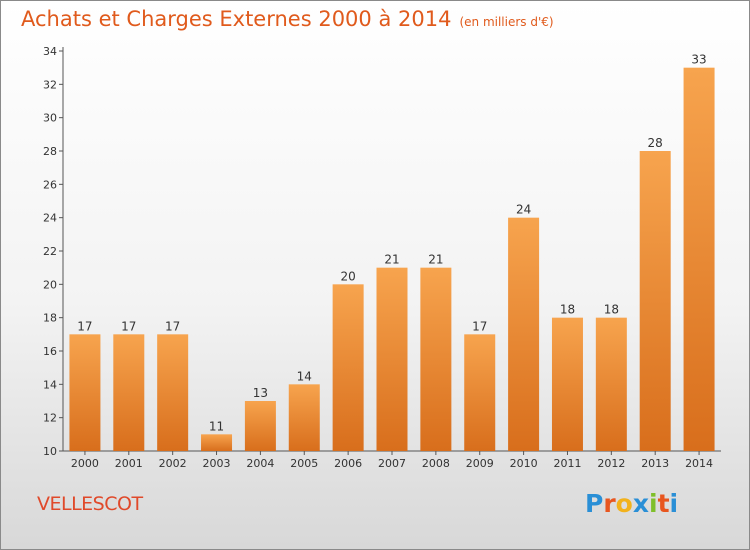  What do you see at coordinates (50, 84) in the screenshot?
I see `y-tick-label: 32` at bounding box center [50, 84].